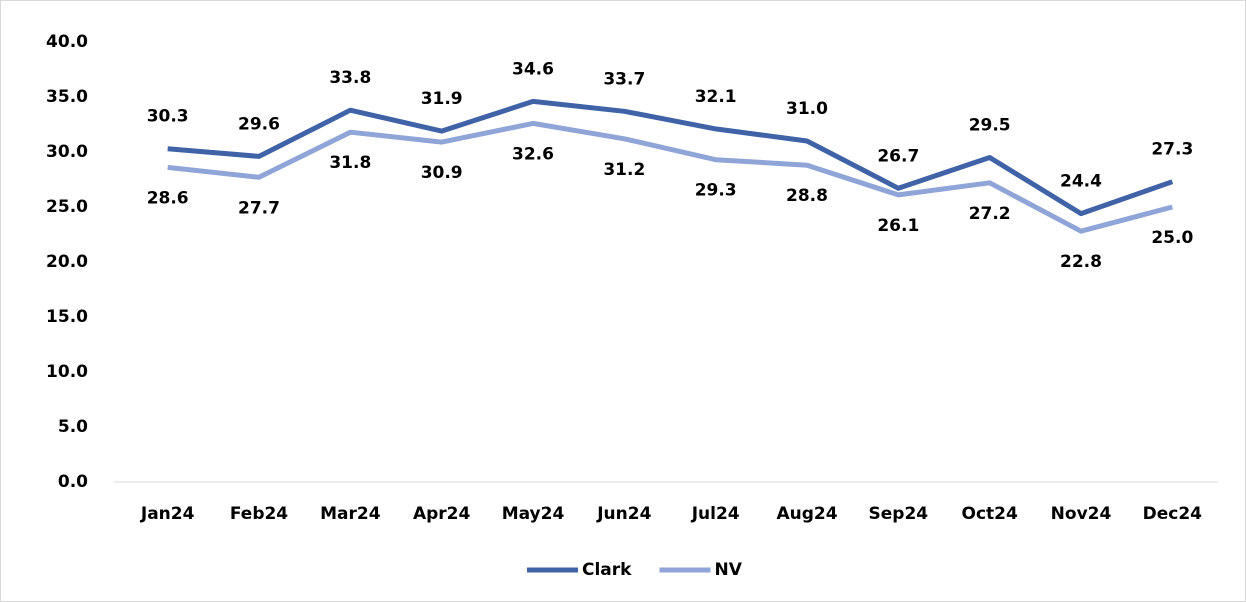 Image resolution: width=1246 pixels, height=602 pixels. I want to click on legend-label: NV, so click(728, 570).